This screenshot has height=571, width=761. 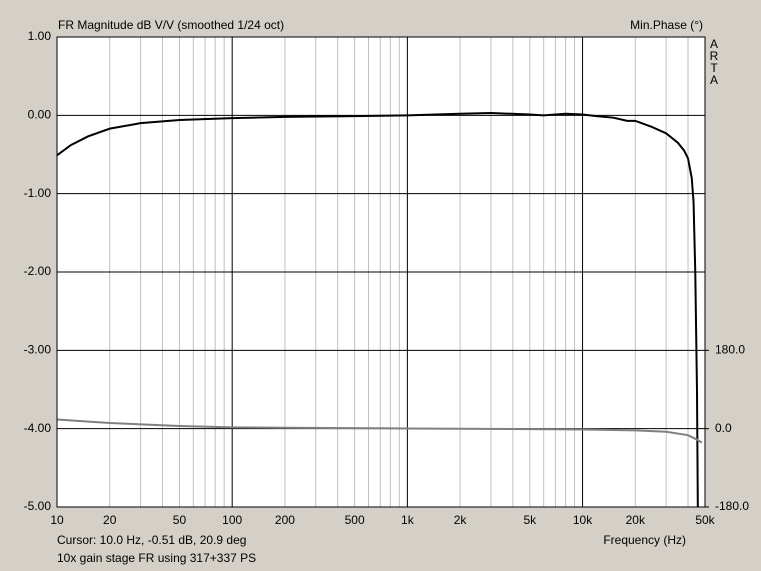 I want to click on x-tick-label: 1k, so click(x=408, y=520).